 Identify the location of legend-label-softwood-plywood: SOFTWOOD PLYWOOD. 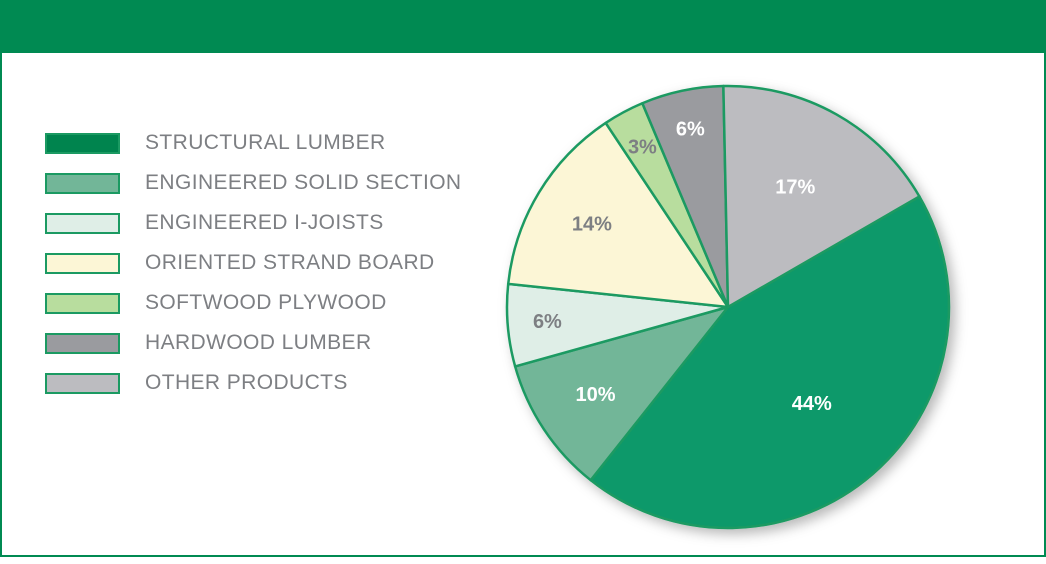
(266, 302).